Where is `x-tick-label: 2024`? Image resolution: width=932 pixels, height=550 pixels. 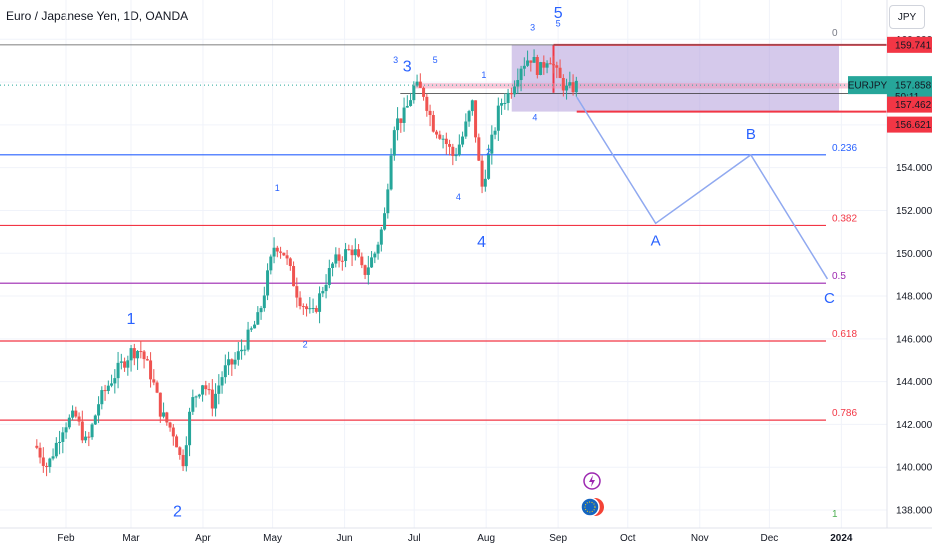
x-tick-label: 2024 is located at coordinates (841, 538).